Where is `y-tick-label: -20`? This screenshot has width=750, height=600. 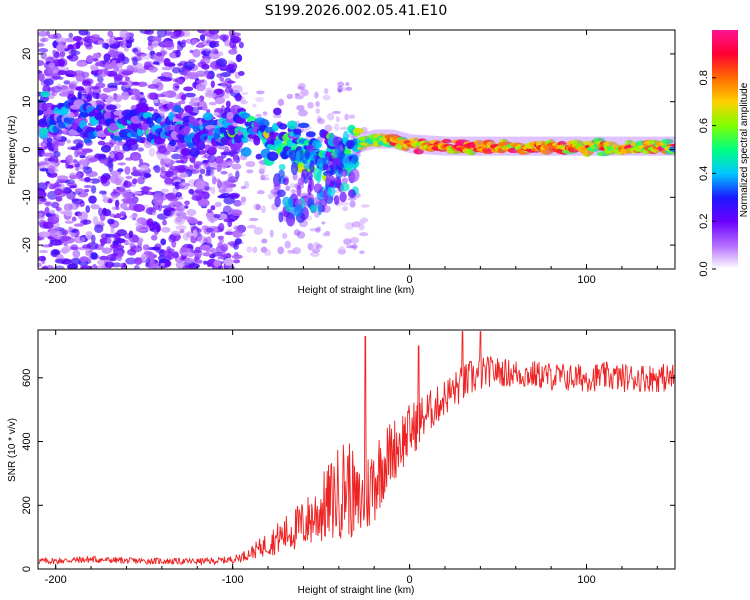
y-tick-label: -20 is located at coordinates (27, 245).